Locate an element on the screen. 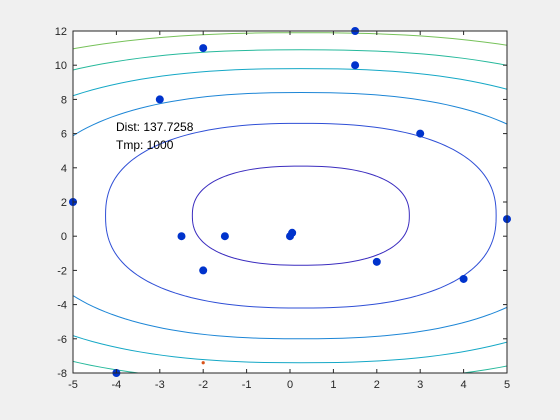 This screenshot has width=560, height=420. x-tick-label: 4 is located at coordinates (464, 385).